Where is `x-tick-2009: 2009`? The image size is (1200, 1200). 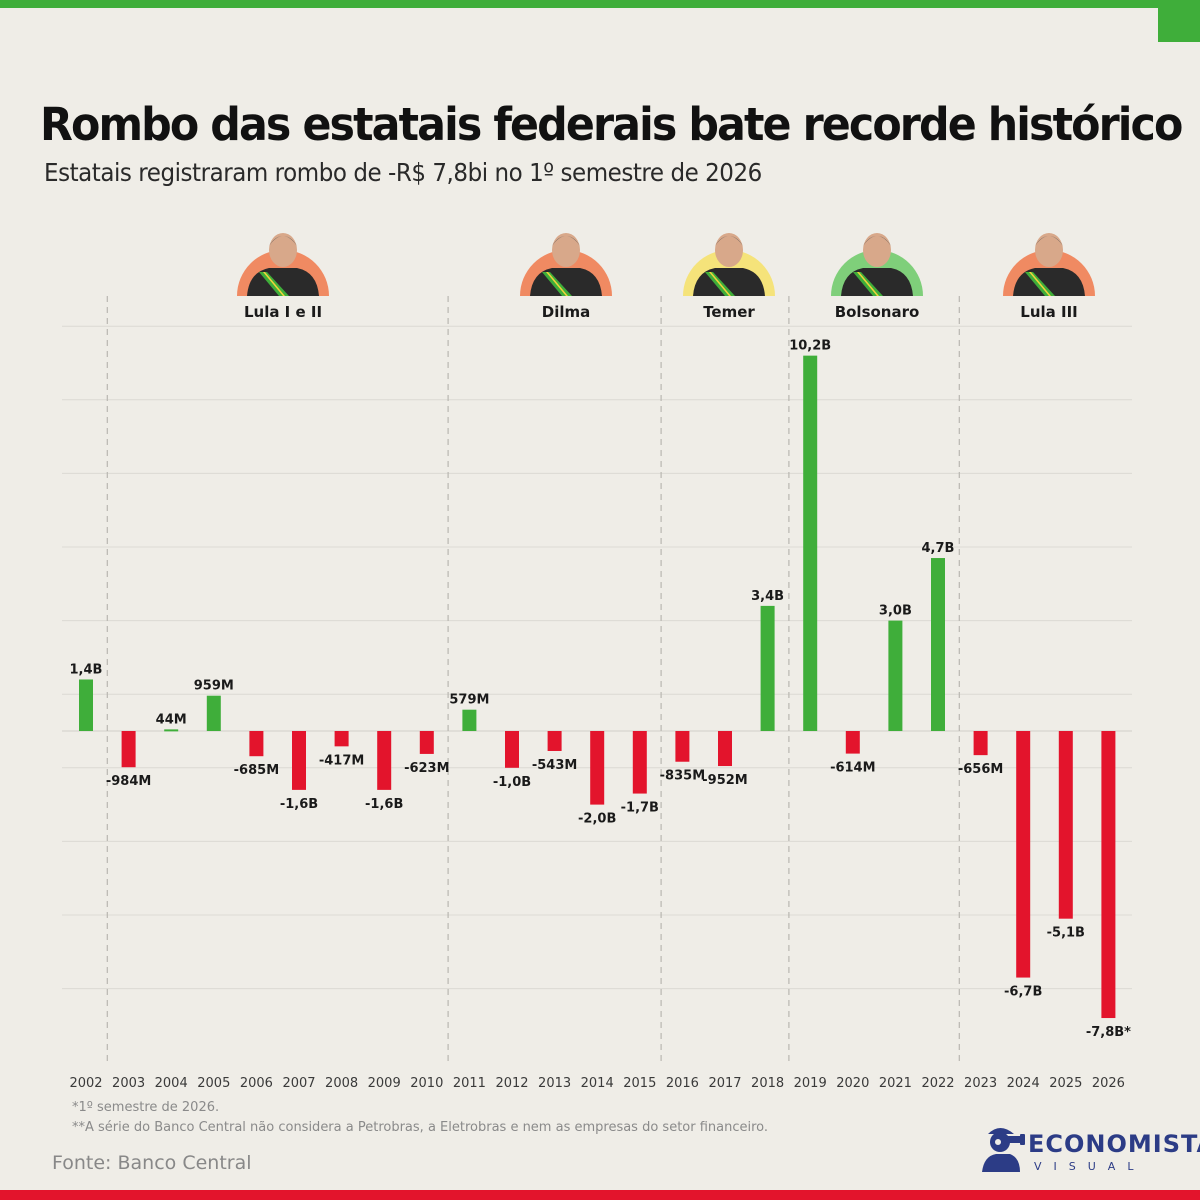 x-tick-2009: 2009 is located at coordinates (384, 1083).